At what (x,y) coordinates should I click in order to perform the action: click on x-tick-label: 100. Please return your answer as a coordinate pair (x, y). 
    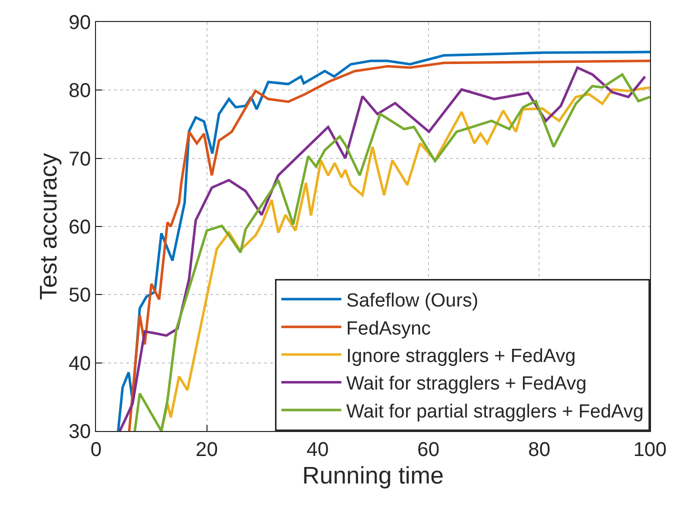
    Looking at the image, I should click on (650, 450).